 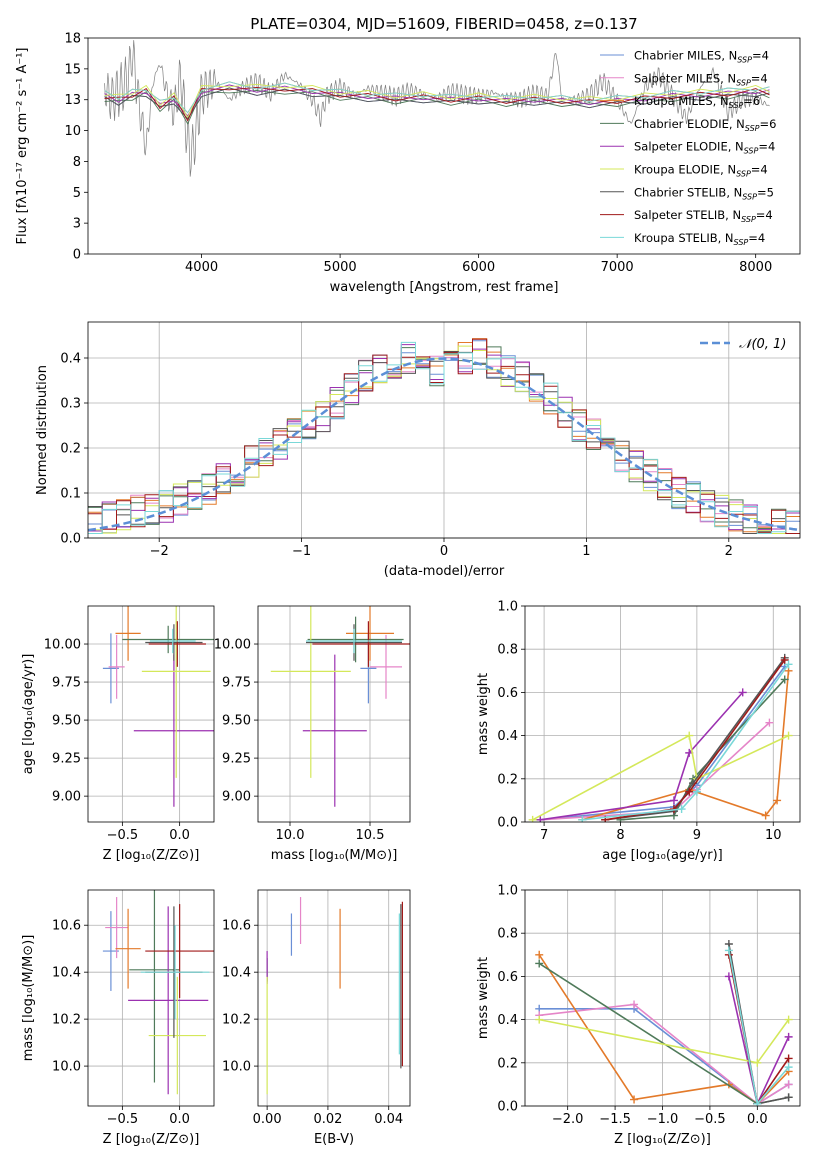 What do you see at coordinates (703, 216) in the screenshot?
I see `legend-label-salpeter-stelib: Salpeter STELIB, NSSP=4` at bounding box center [703, 216].